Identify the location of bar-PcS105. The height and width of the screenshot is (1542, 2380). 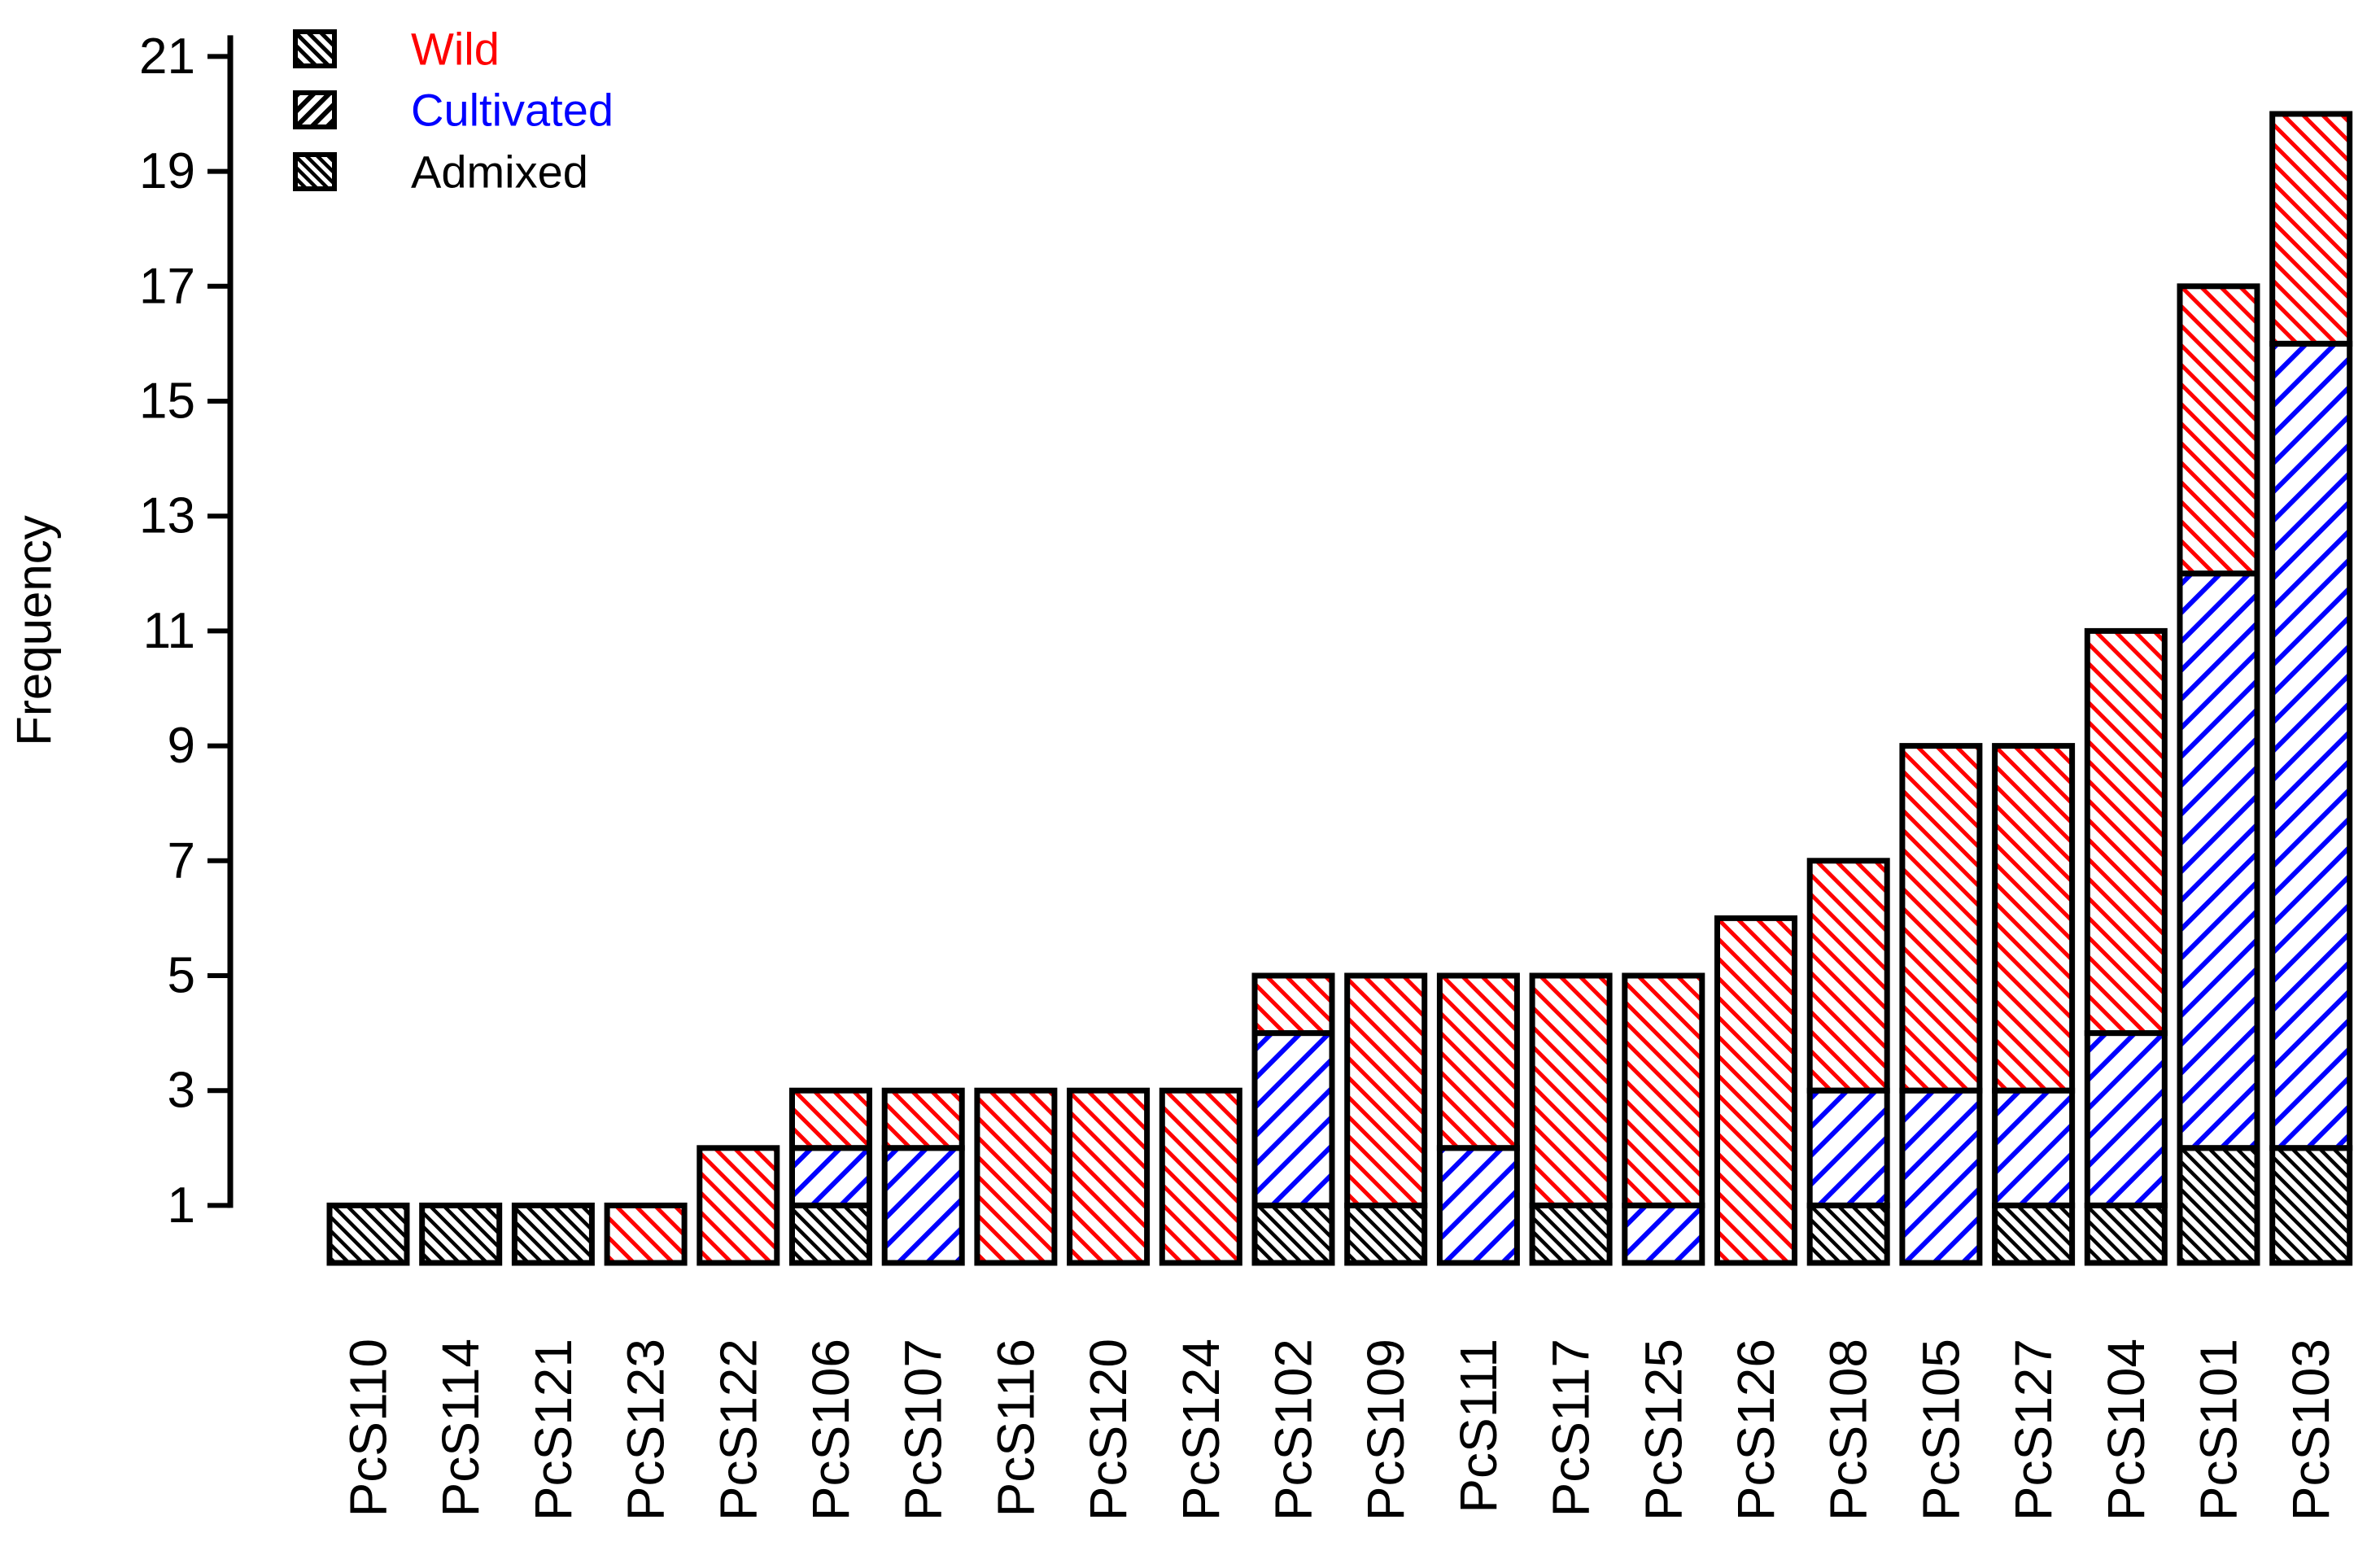
(1941, 1005).